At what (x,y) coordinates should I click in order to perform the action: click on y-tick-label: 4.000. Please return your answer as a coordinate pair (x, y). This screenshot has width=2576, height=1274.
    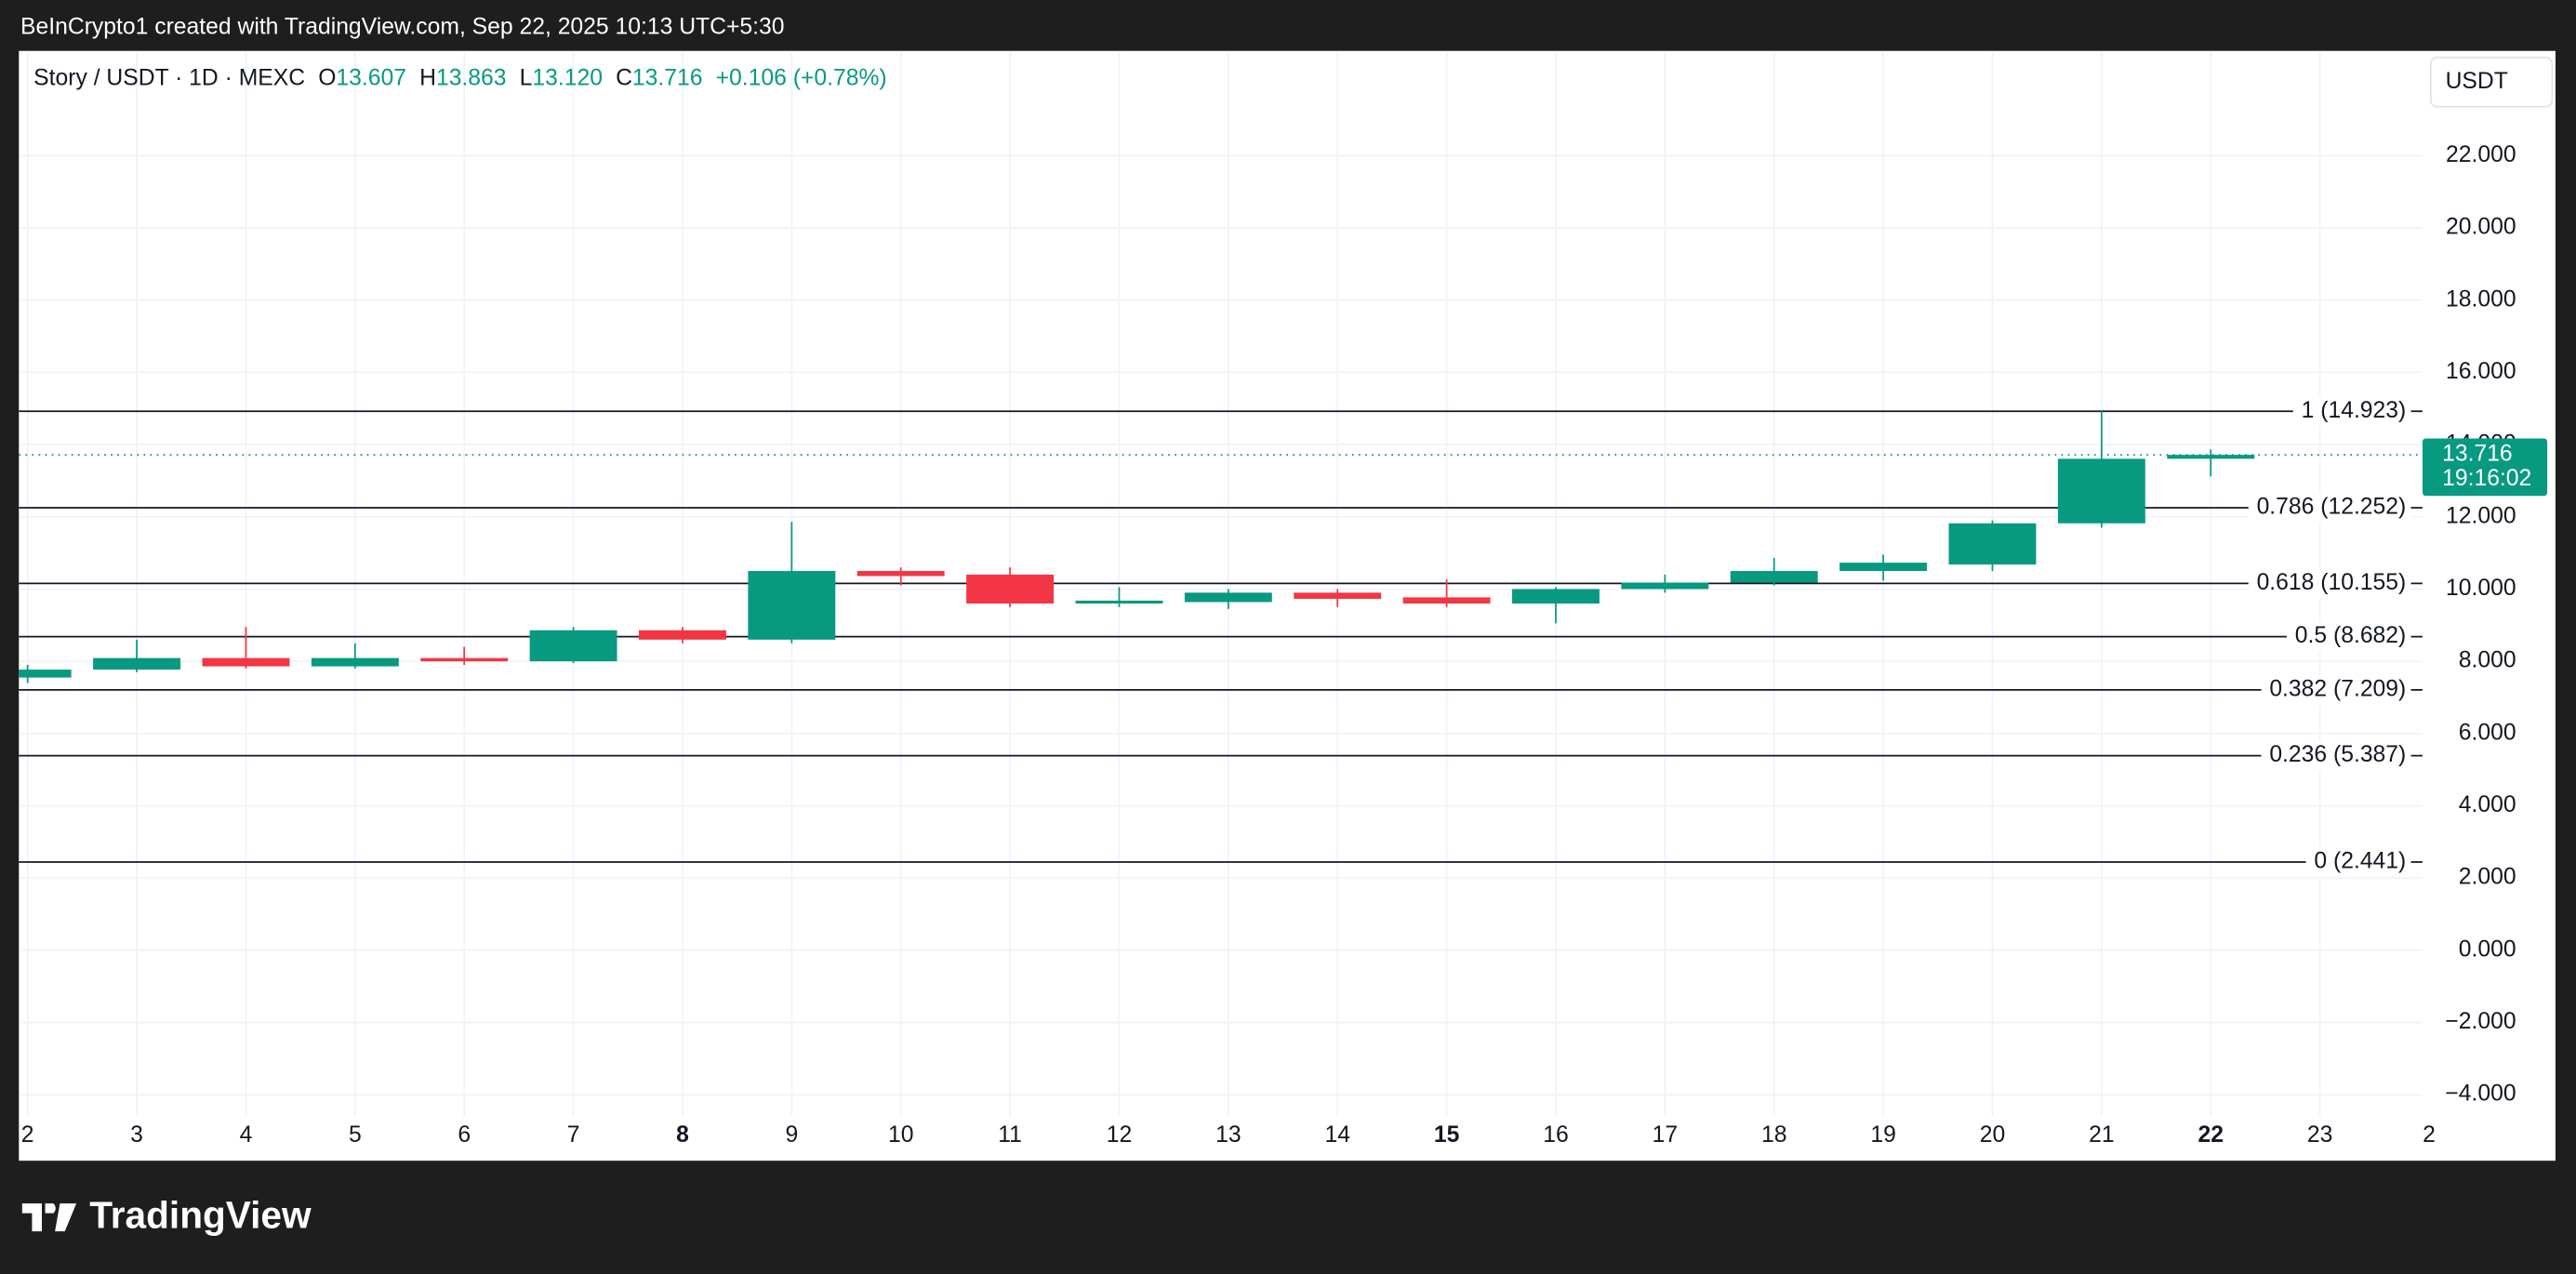
    Looking at the image, I should click on (2487, 804).